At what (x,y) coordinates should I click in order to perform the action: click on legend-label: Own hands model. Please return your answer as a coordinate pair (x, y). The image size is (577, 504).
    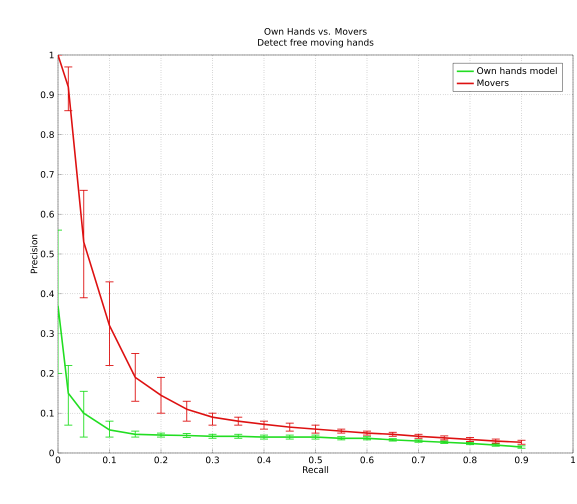
    Looking at the image, I should click on (517, 70).